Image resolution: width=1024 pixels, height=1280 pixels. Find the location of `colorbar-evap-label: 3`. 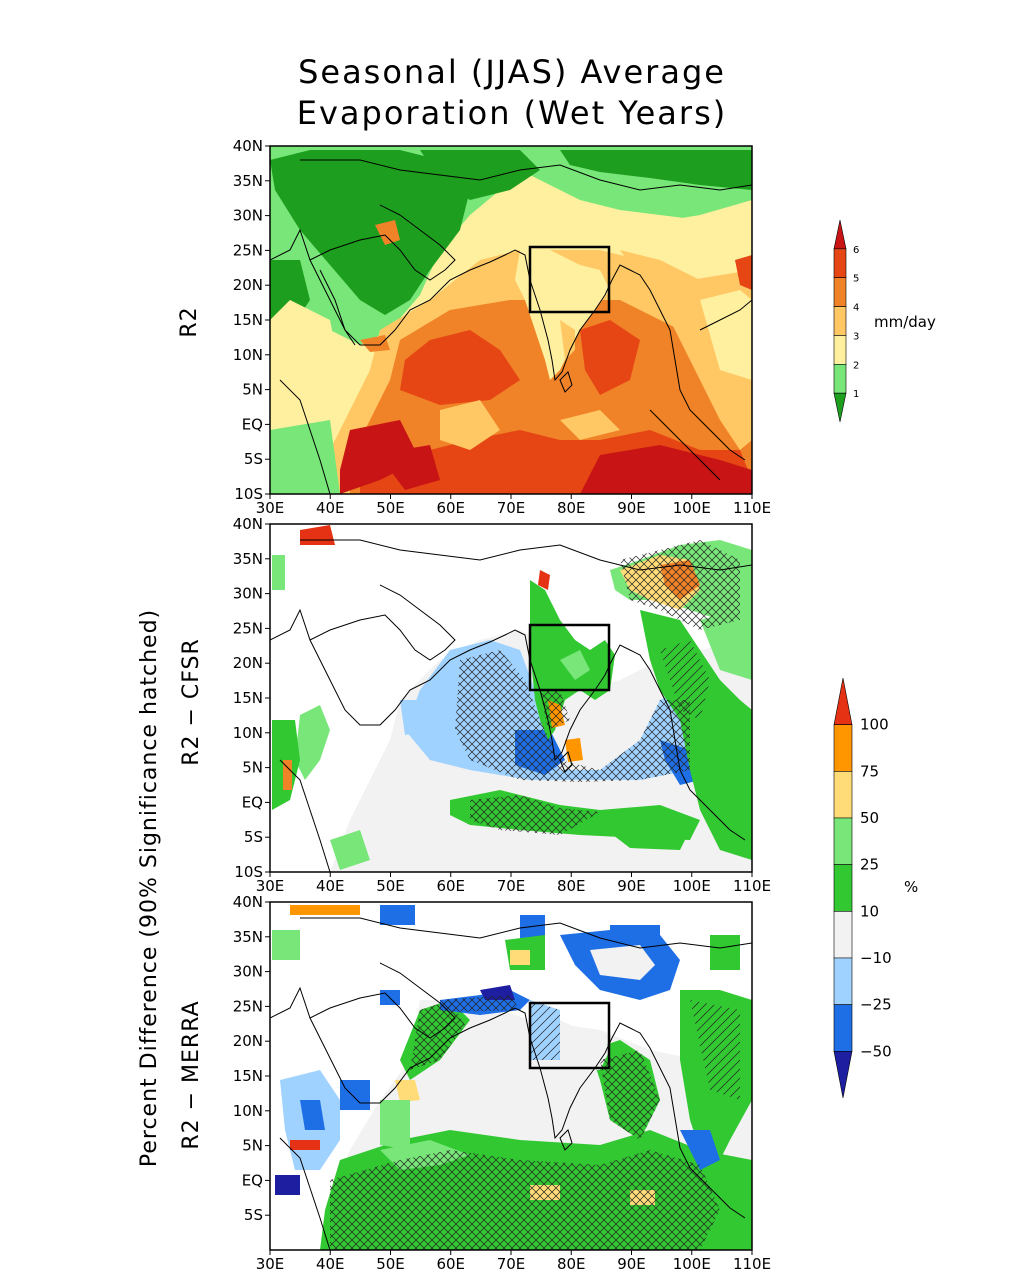

colorbar-evap-label: 3 is located at coordinates (856, 336).